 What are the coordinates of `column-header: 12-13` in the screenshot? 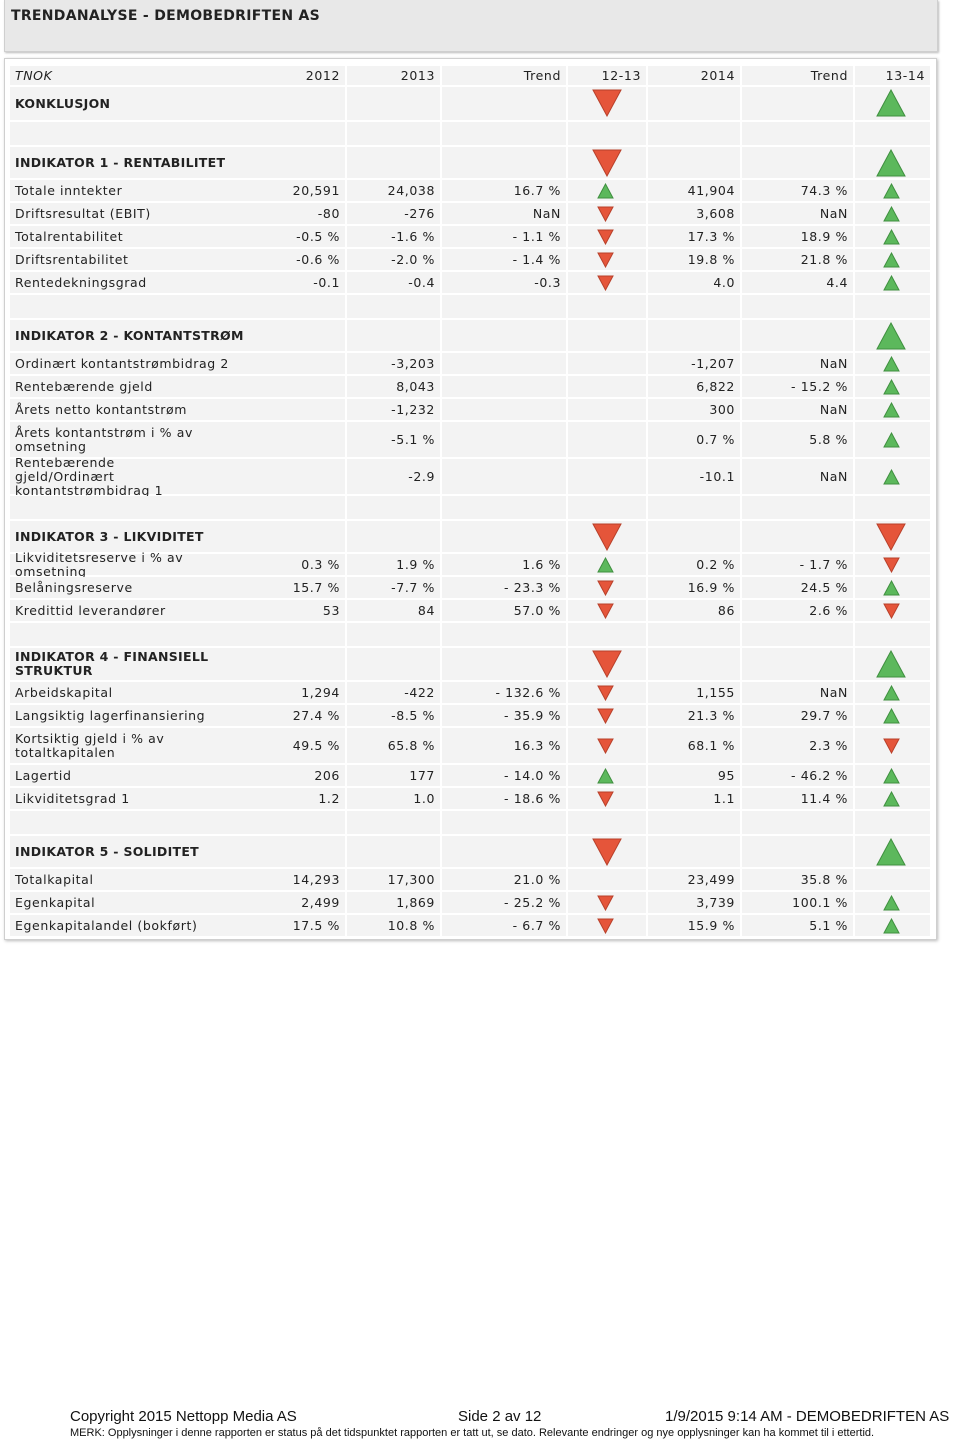 It's located at (607, 75).